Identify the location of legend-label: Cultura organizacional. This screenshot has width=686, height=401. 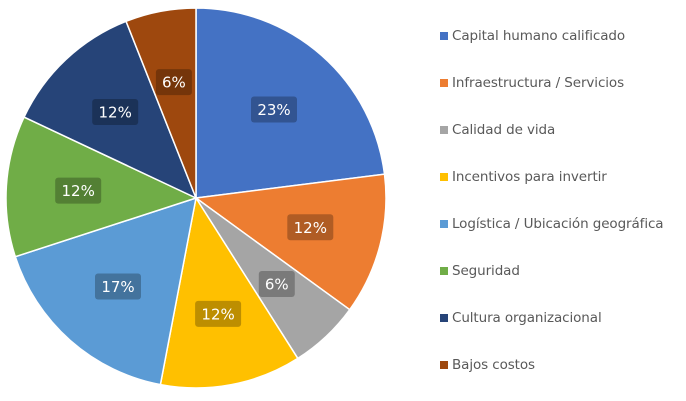
(527, 318).